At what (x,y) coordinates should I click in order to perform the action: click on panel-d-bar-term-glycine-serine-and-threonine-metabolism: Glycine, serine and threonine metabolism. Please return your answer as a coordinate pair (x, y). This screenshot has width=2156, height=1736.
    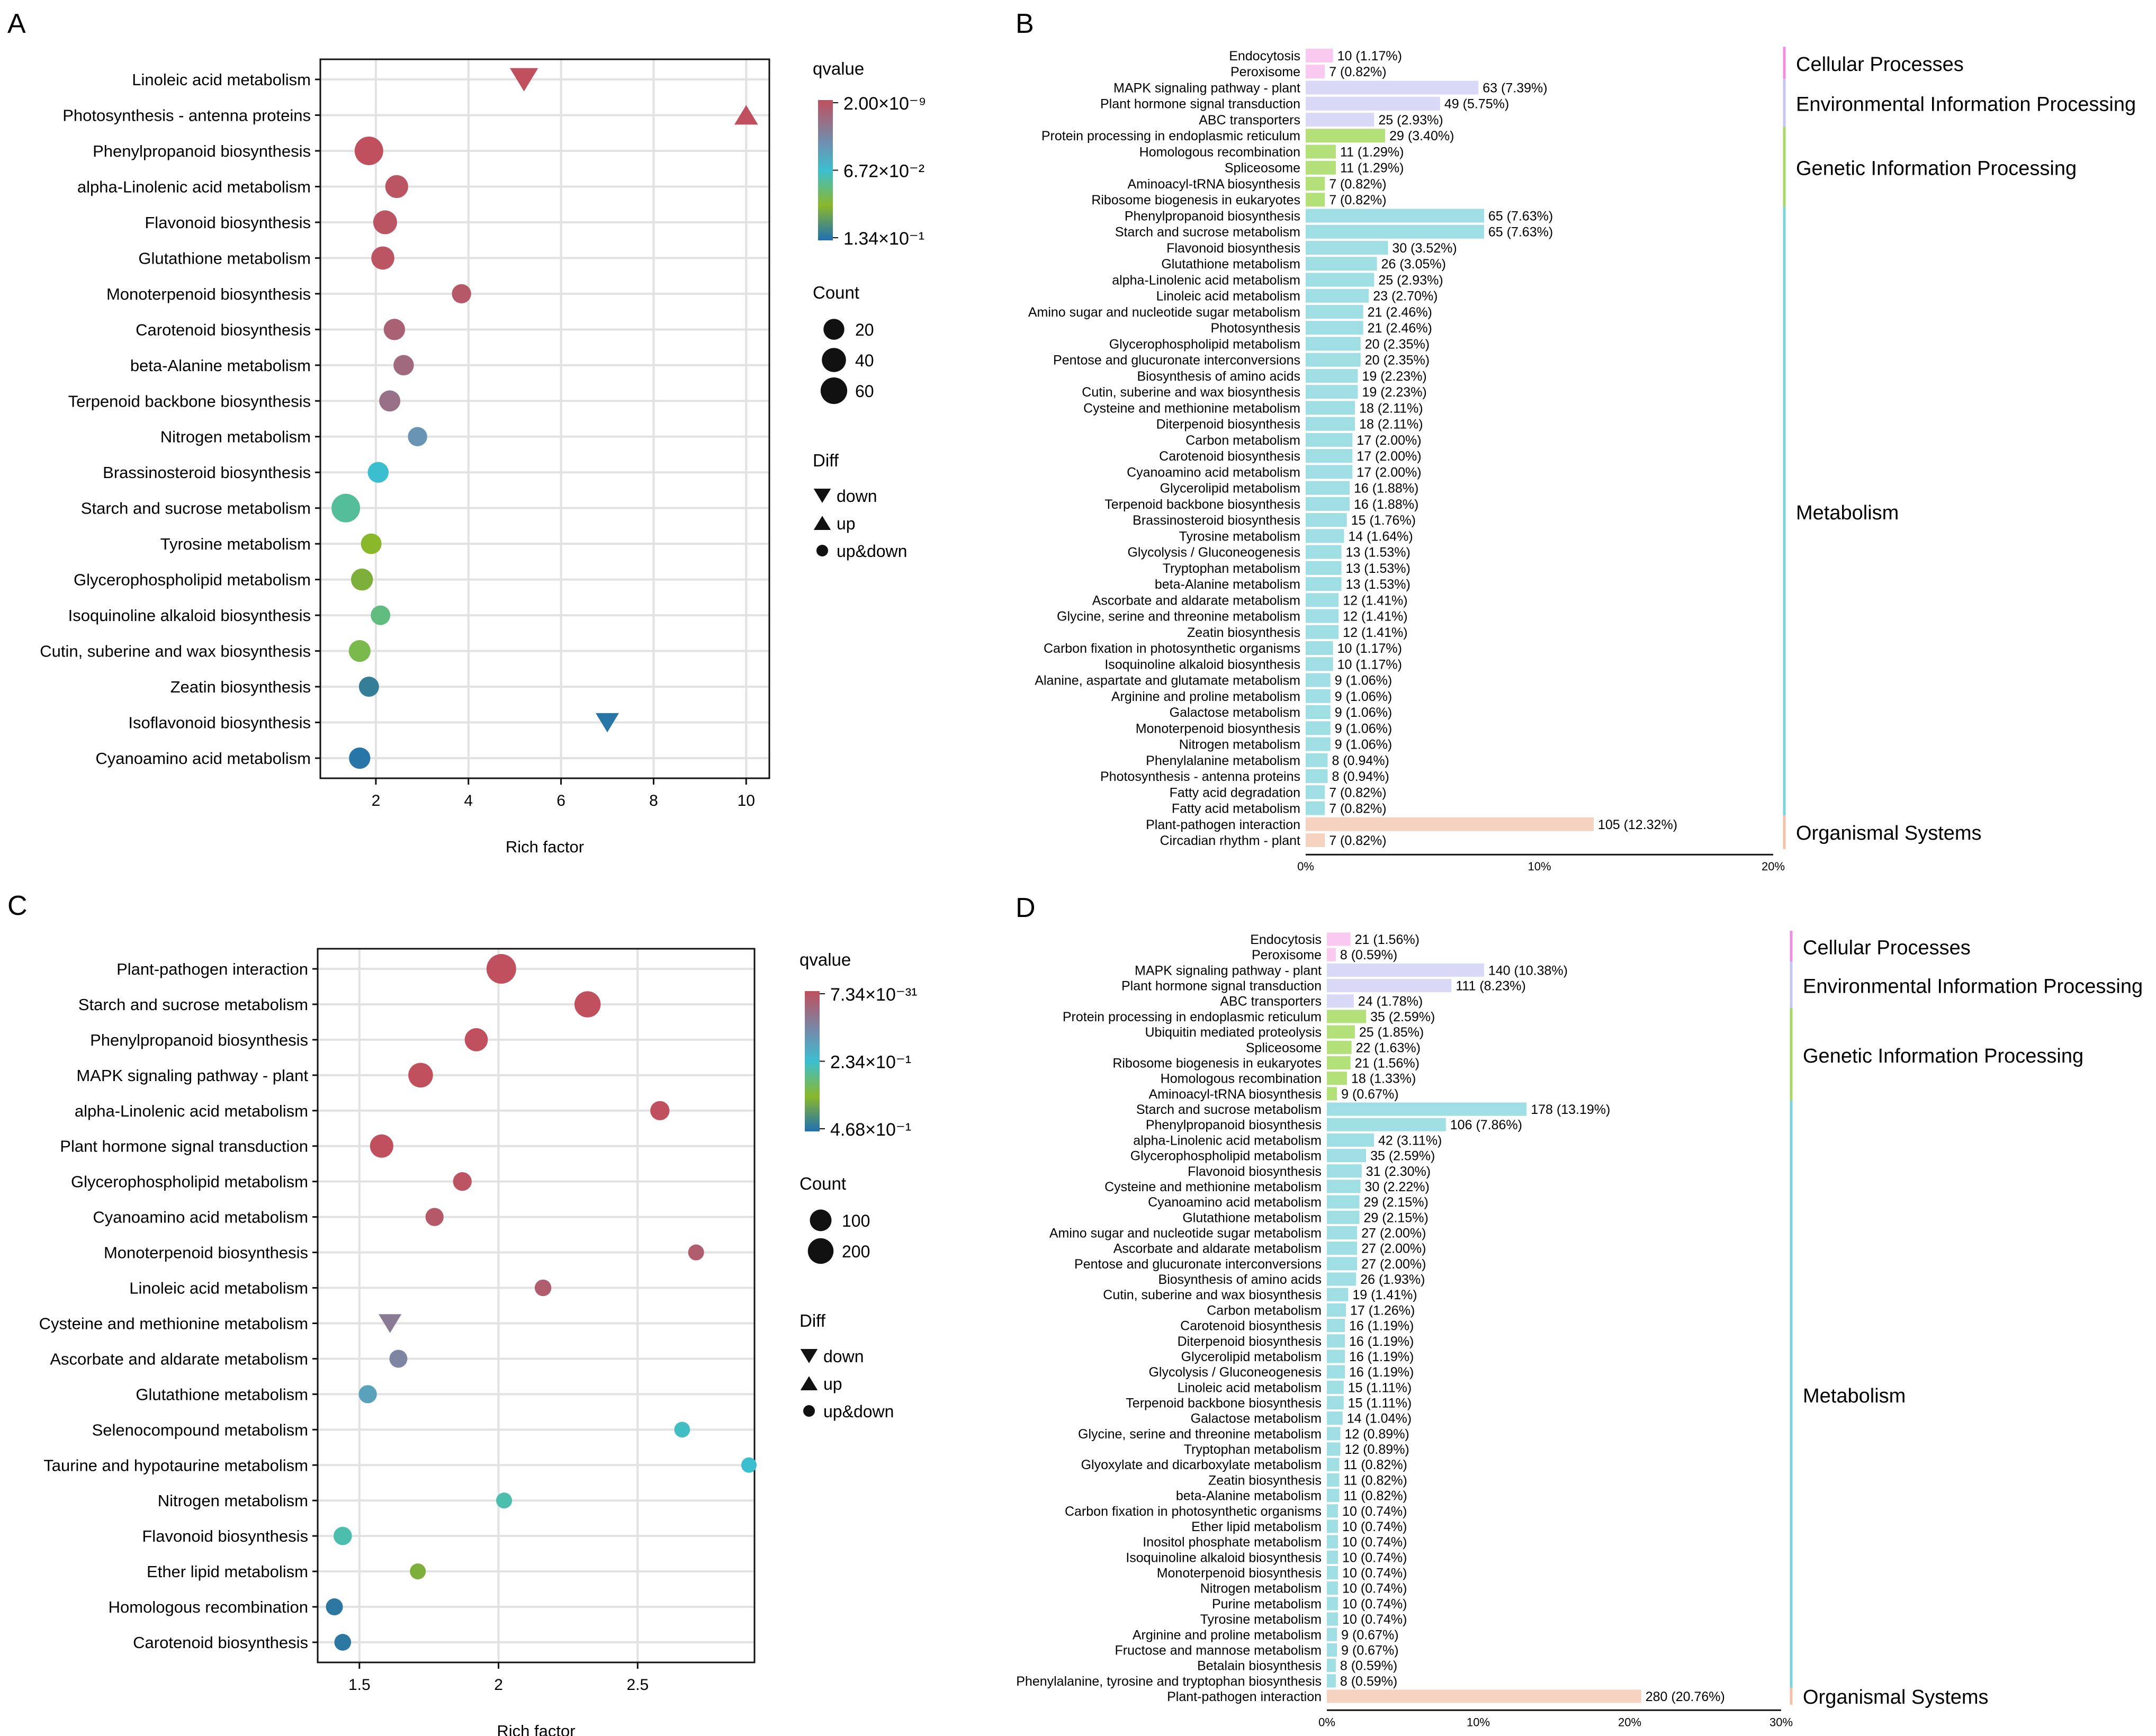
    Looking at the image, I should click on (1200, 1435).